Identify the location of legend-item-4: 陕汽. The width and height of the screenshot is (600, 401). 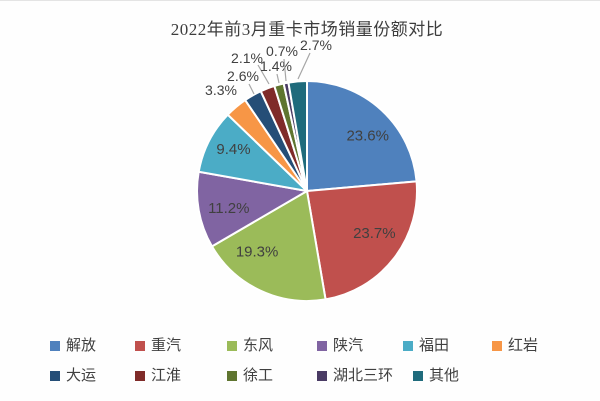
(340, 346).